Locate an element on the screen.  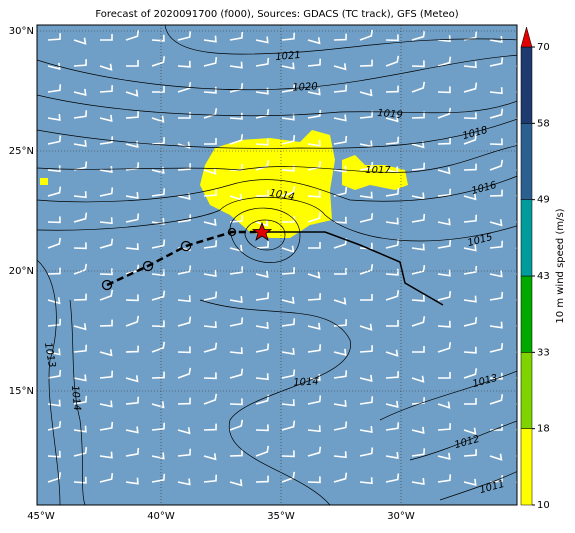
colorbar-tick-label: 10 is located at coordinates (543, 505).